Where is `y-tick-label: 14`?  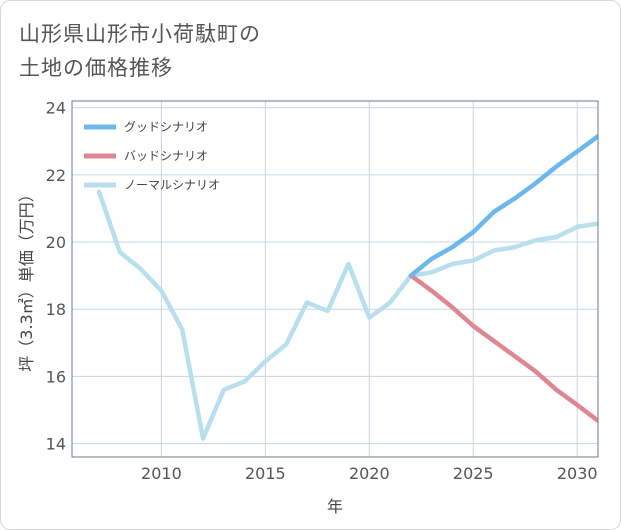
y-tick-label: 14 is located at coordinates (56, 444).